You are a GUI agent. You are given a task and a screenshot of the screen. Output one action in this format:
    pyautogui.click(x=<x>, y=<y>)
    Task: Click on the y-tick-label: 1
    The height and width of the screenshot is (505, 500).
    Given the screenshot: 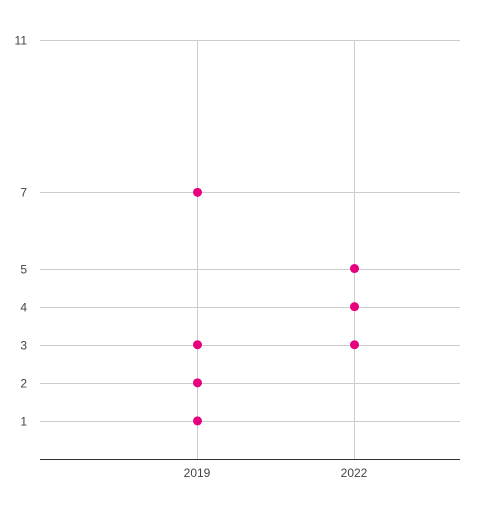 What is the action you would take?
    pyautogui.click(x=23, y=422)
    